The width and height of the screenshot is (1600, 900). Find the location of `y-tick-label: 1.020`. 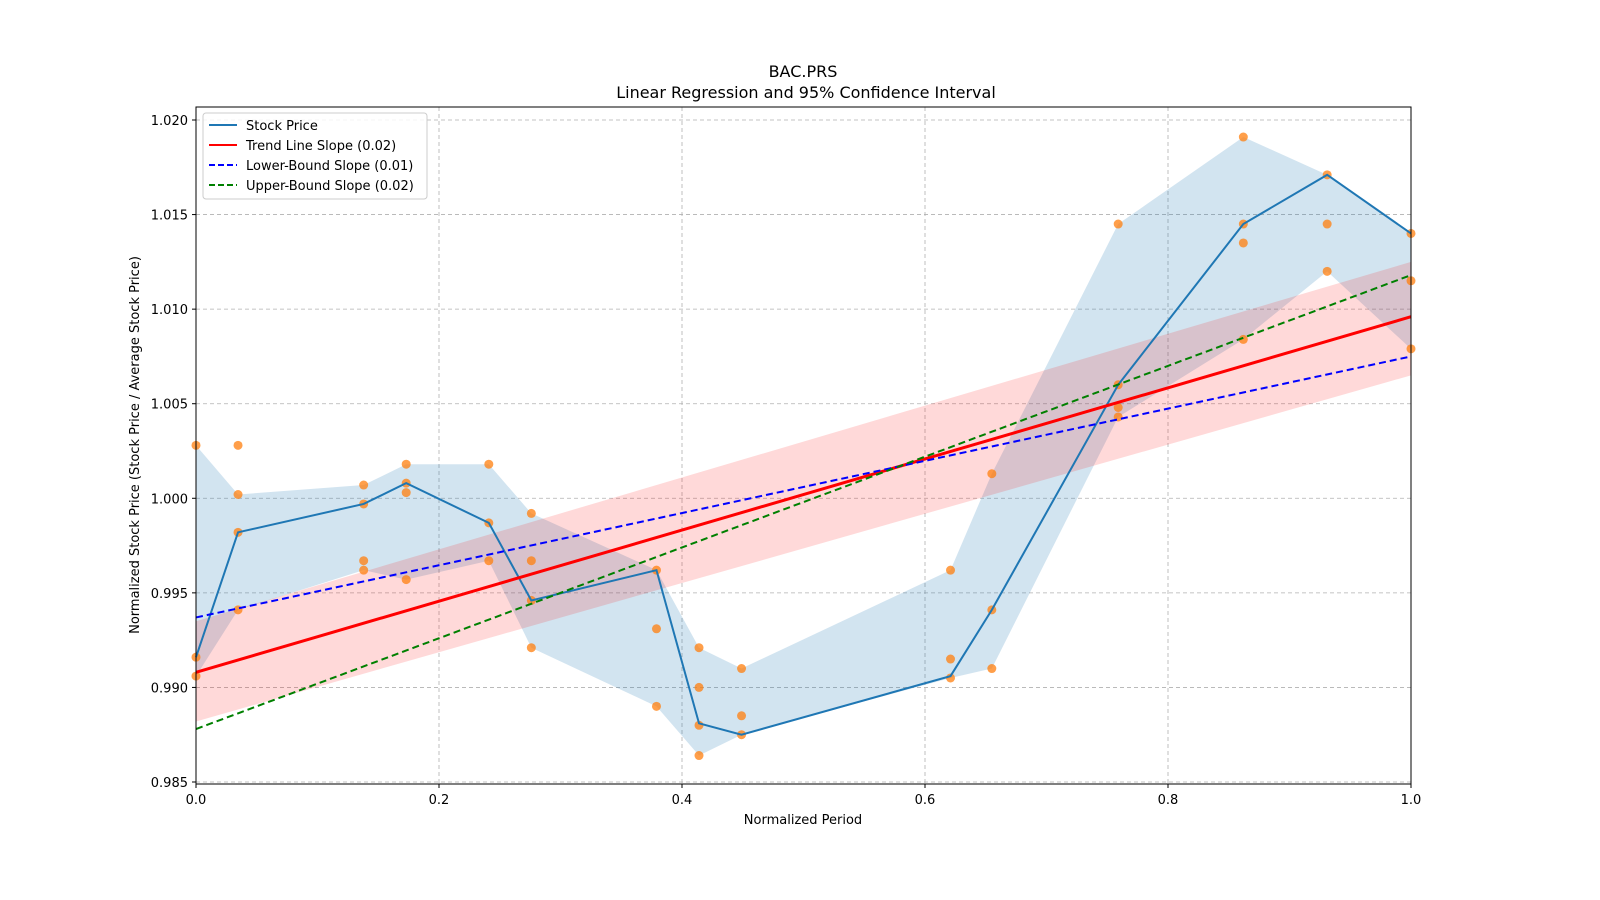

y-tick-label: 1.020 is located at coordinates (169, 121).